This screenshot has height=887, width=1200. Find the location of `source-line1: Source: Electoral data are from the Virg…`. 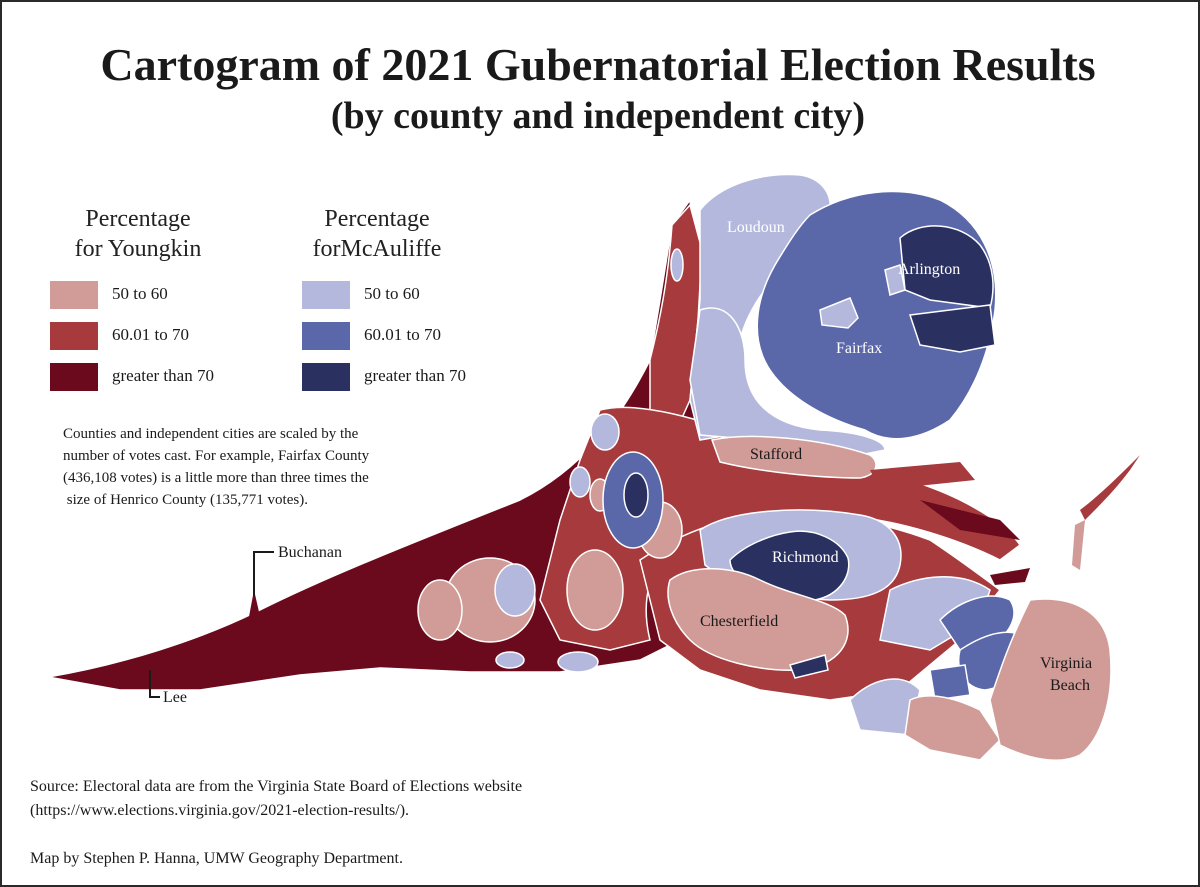

source-line1: Source: Electoral data are from the Virg… is located at coordinates (276, 786).